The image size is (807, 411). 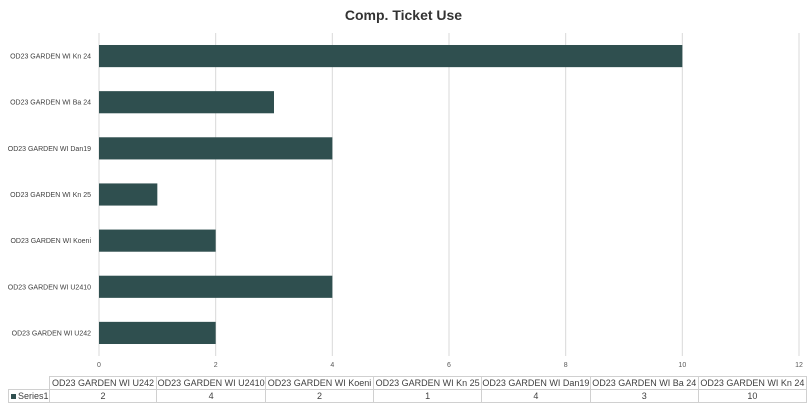 I want to click on table-value-cell: 10, so click(x=752, y=396).